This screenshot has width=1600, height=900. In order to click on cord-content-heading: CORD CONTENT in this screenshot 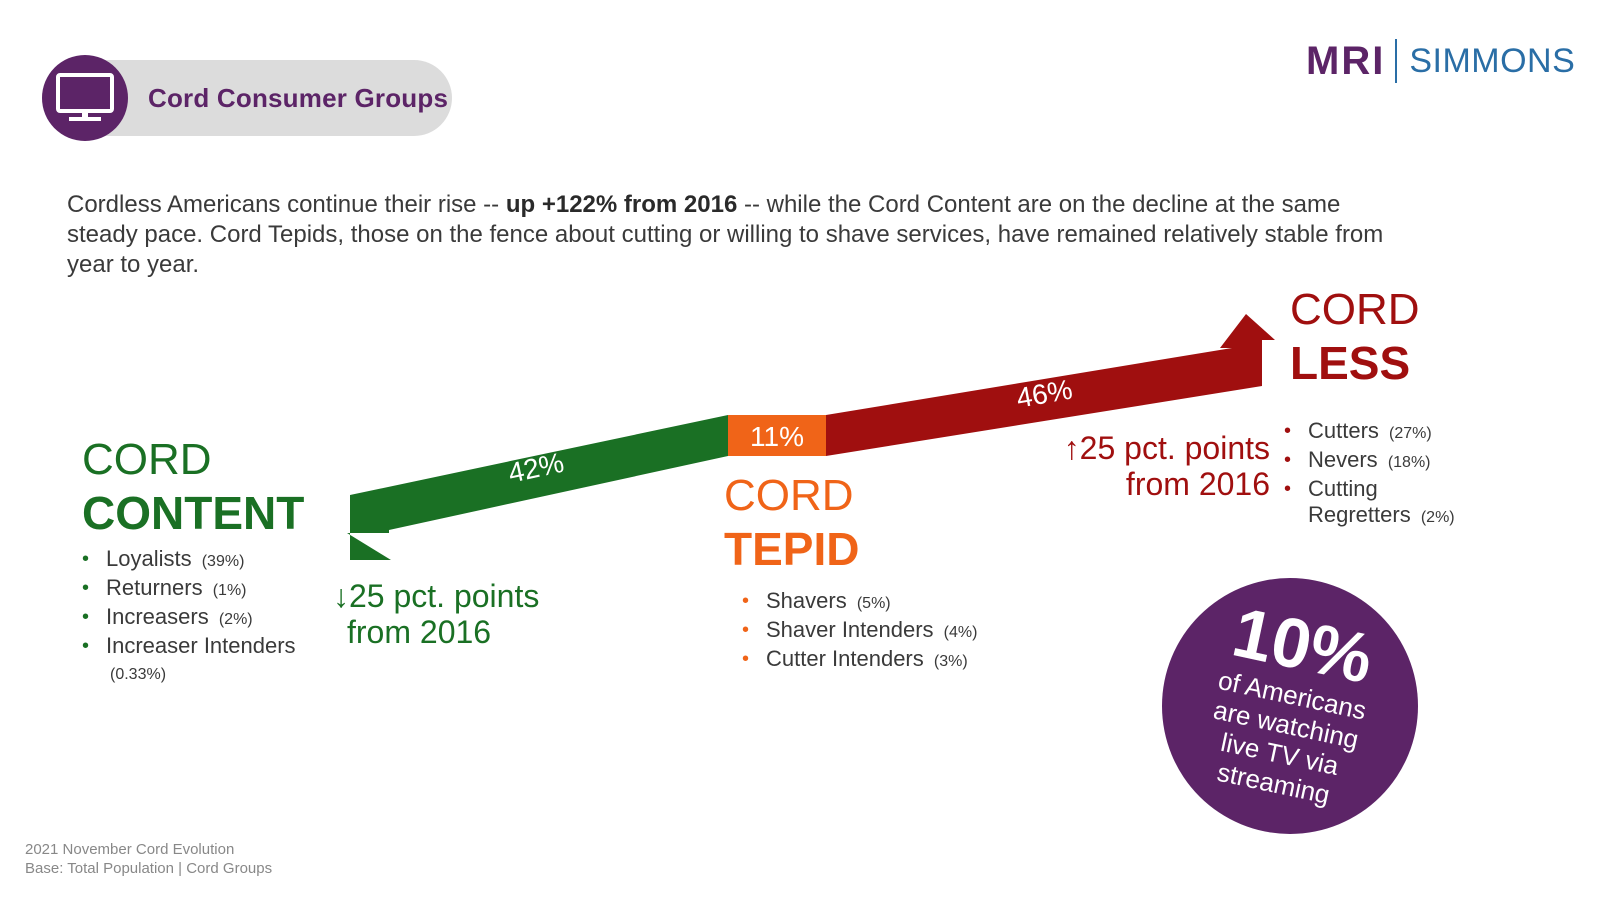, I will do `click(193, 487)`.